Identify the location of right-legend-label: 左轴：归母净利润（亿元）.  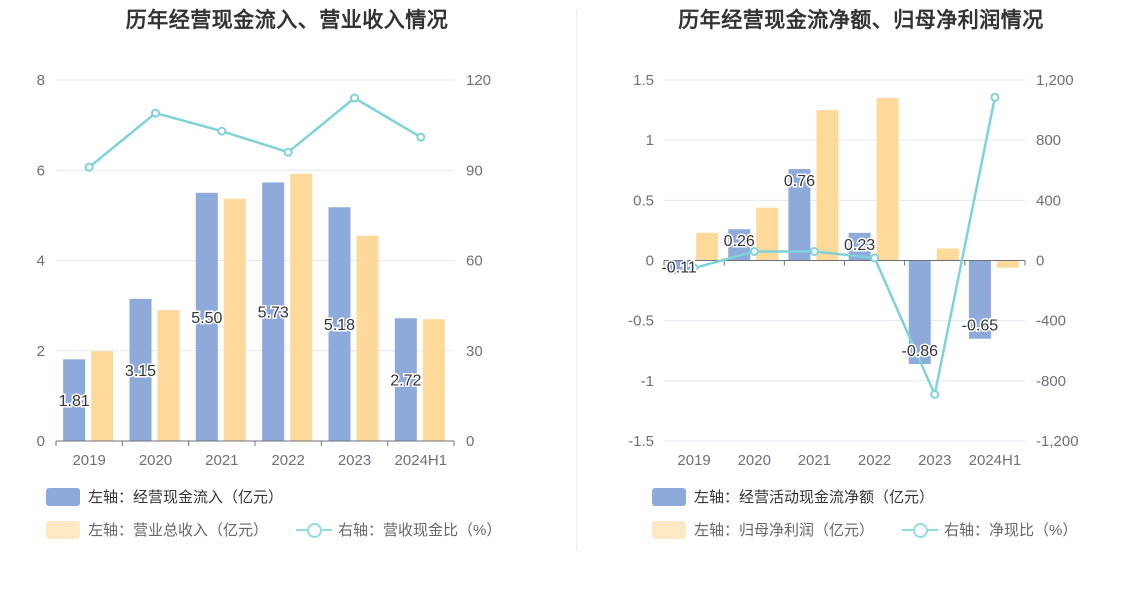
(784, 530).